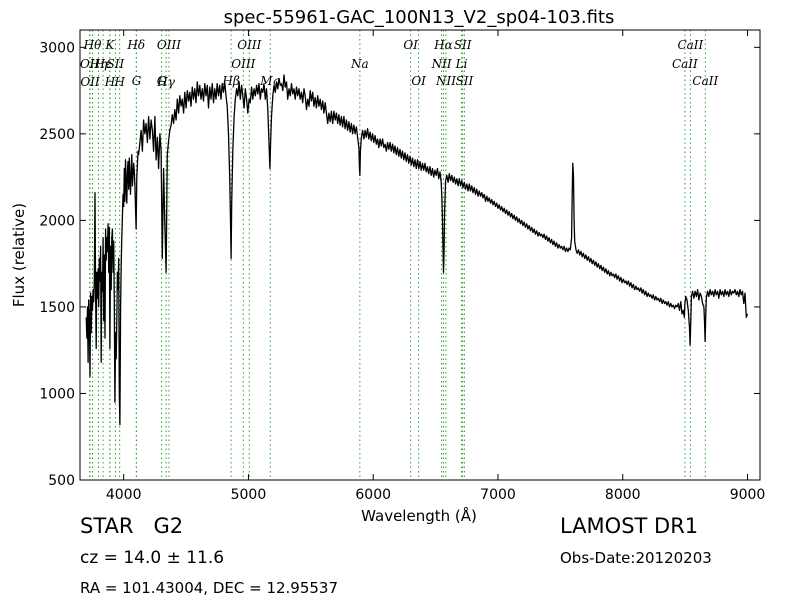 This screenshot has width=800, height=600. What do you see at coordinates (461, 64) in the screenshot?
I see `line-label: Li` at bounding box center [461, 64].